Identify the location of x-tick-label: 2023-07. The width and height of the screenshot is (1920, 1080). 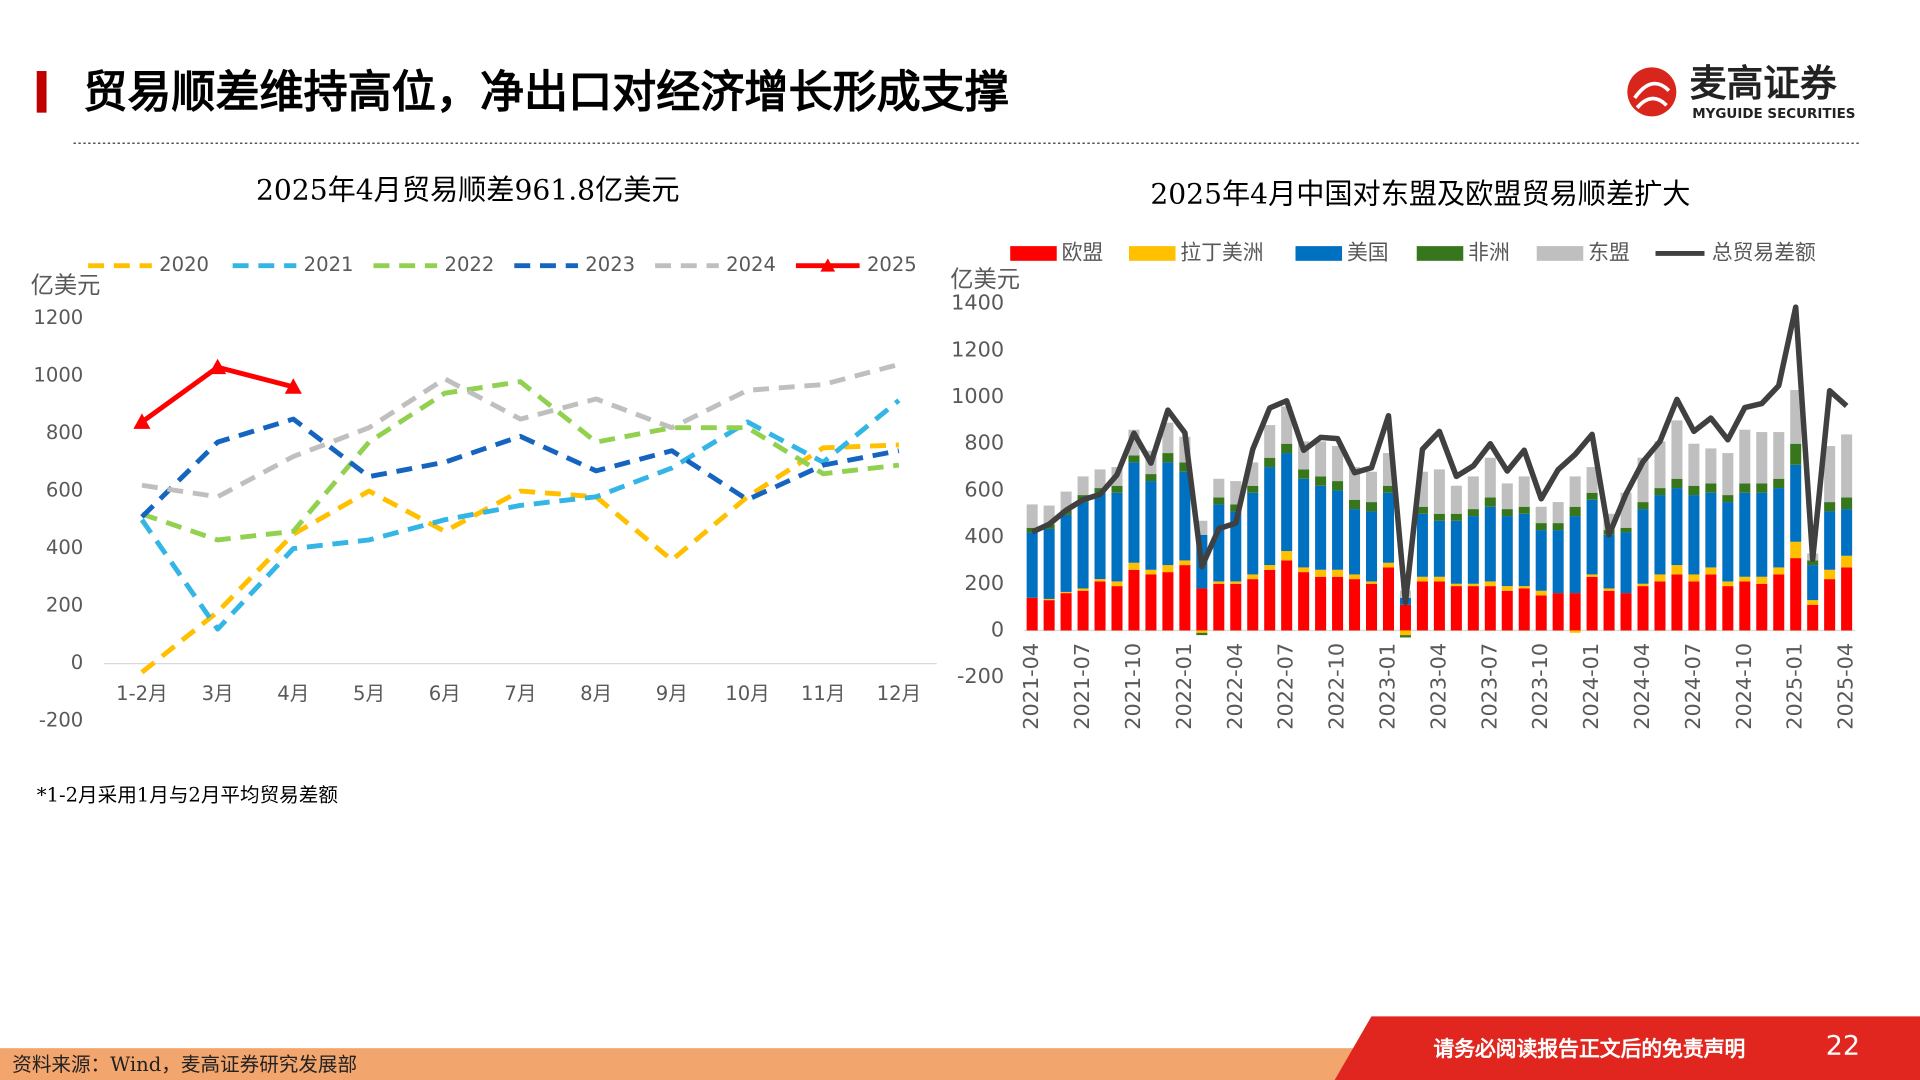
(1489, 686).